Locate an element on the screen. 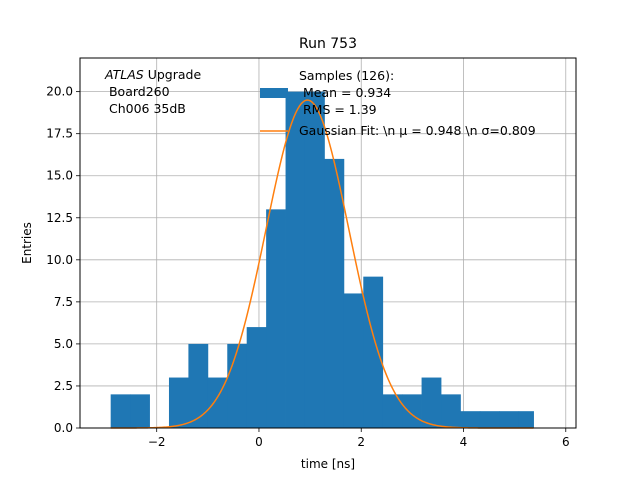 Image resolution: width=640 pixels, height=480 pixels. y-tick-label-6: 15.0 is located at coordinates (59, 176).